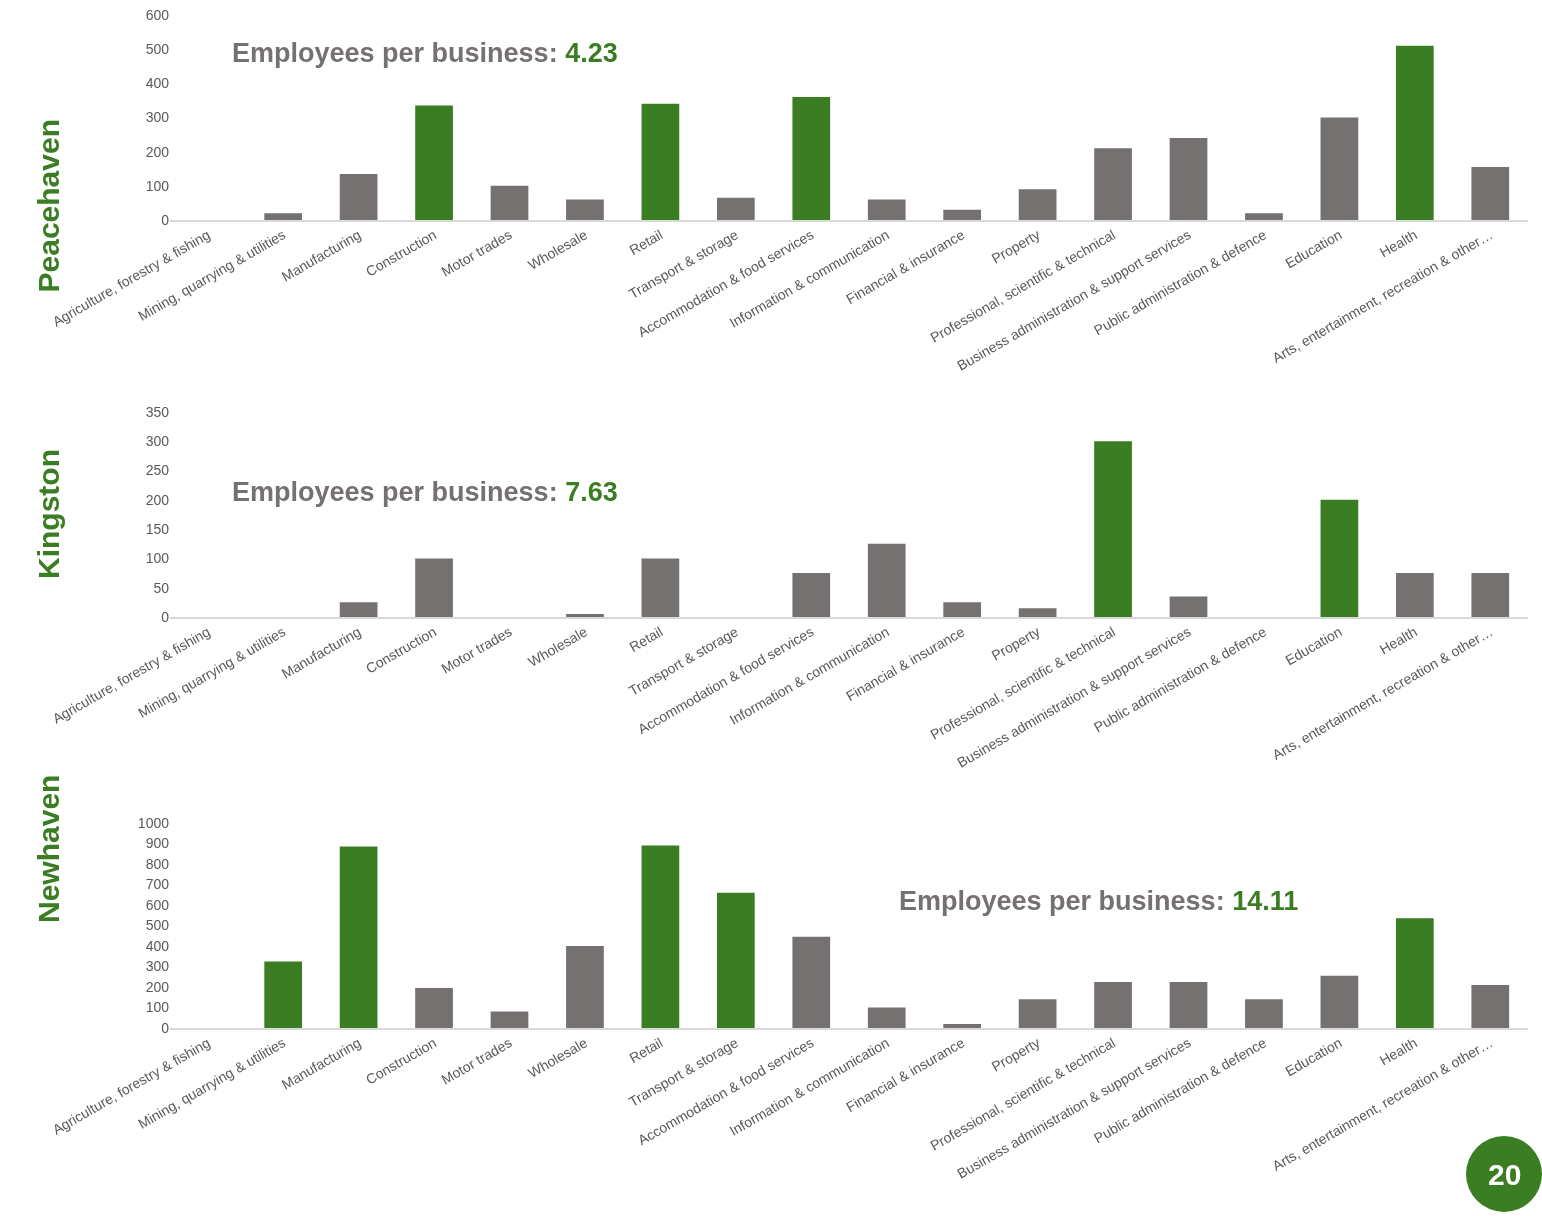 This screenshot has height=1216, width=1542. I want to click on text: 20, so click(1505, 1174).